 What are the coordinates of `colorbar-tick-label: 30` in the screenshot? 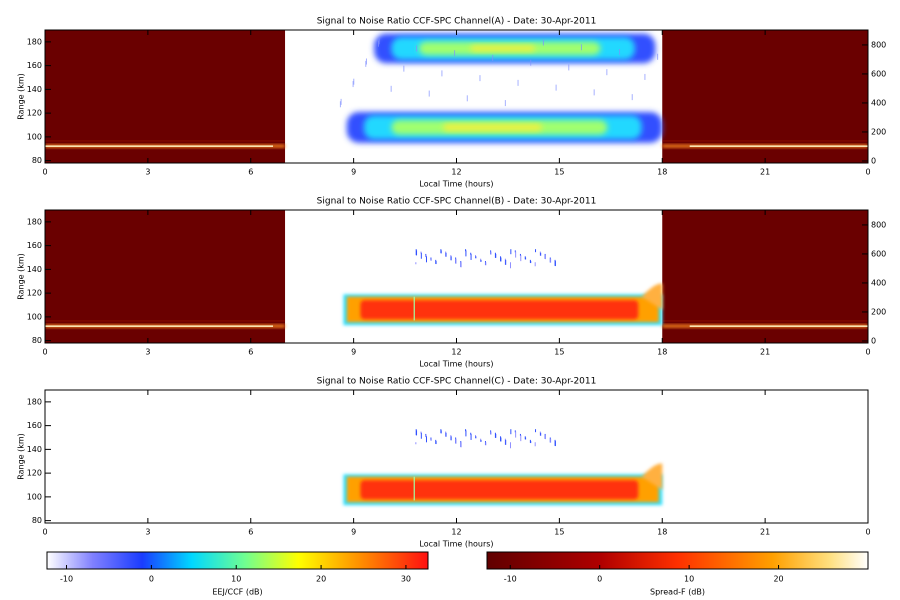 It's located at (406, 579).